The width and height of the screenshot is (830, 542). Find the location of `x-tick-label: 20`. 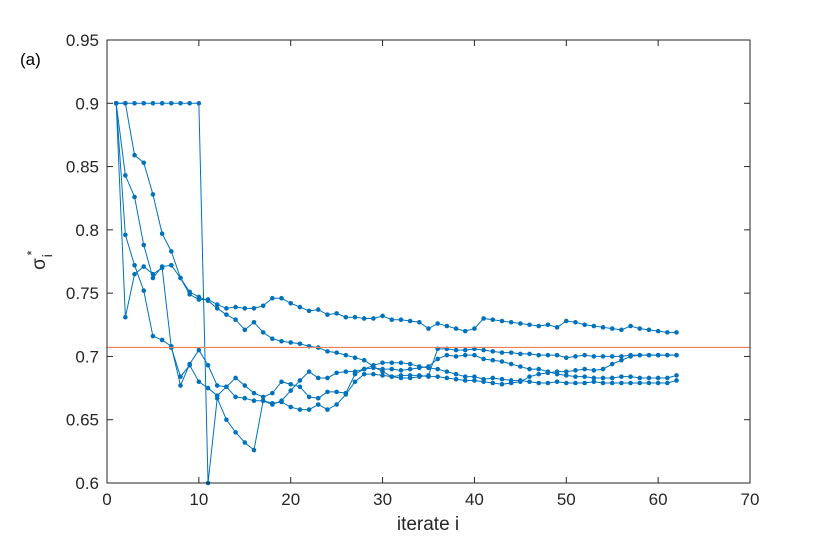

x-tick-label: 20 is located at coordinates (290, 499).